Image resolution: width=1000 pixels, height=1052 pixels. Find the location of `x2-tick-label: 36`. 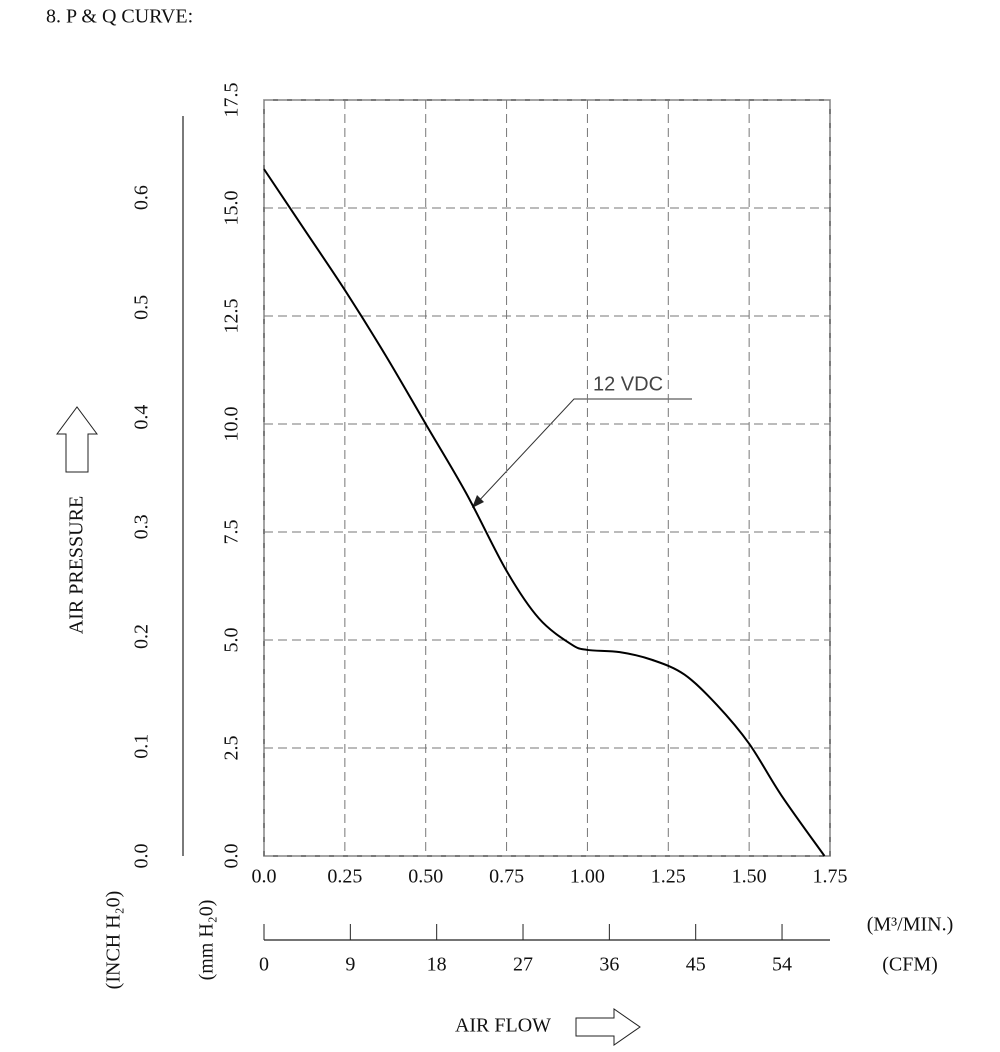

x2-tick-label: 36 is located at coordinates (609, 965).